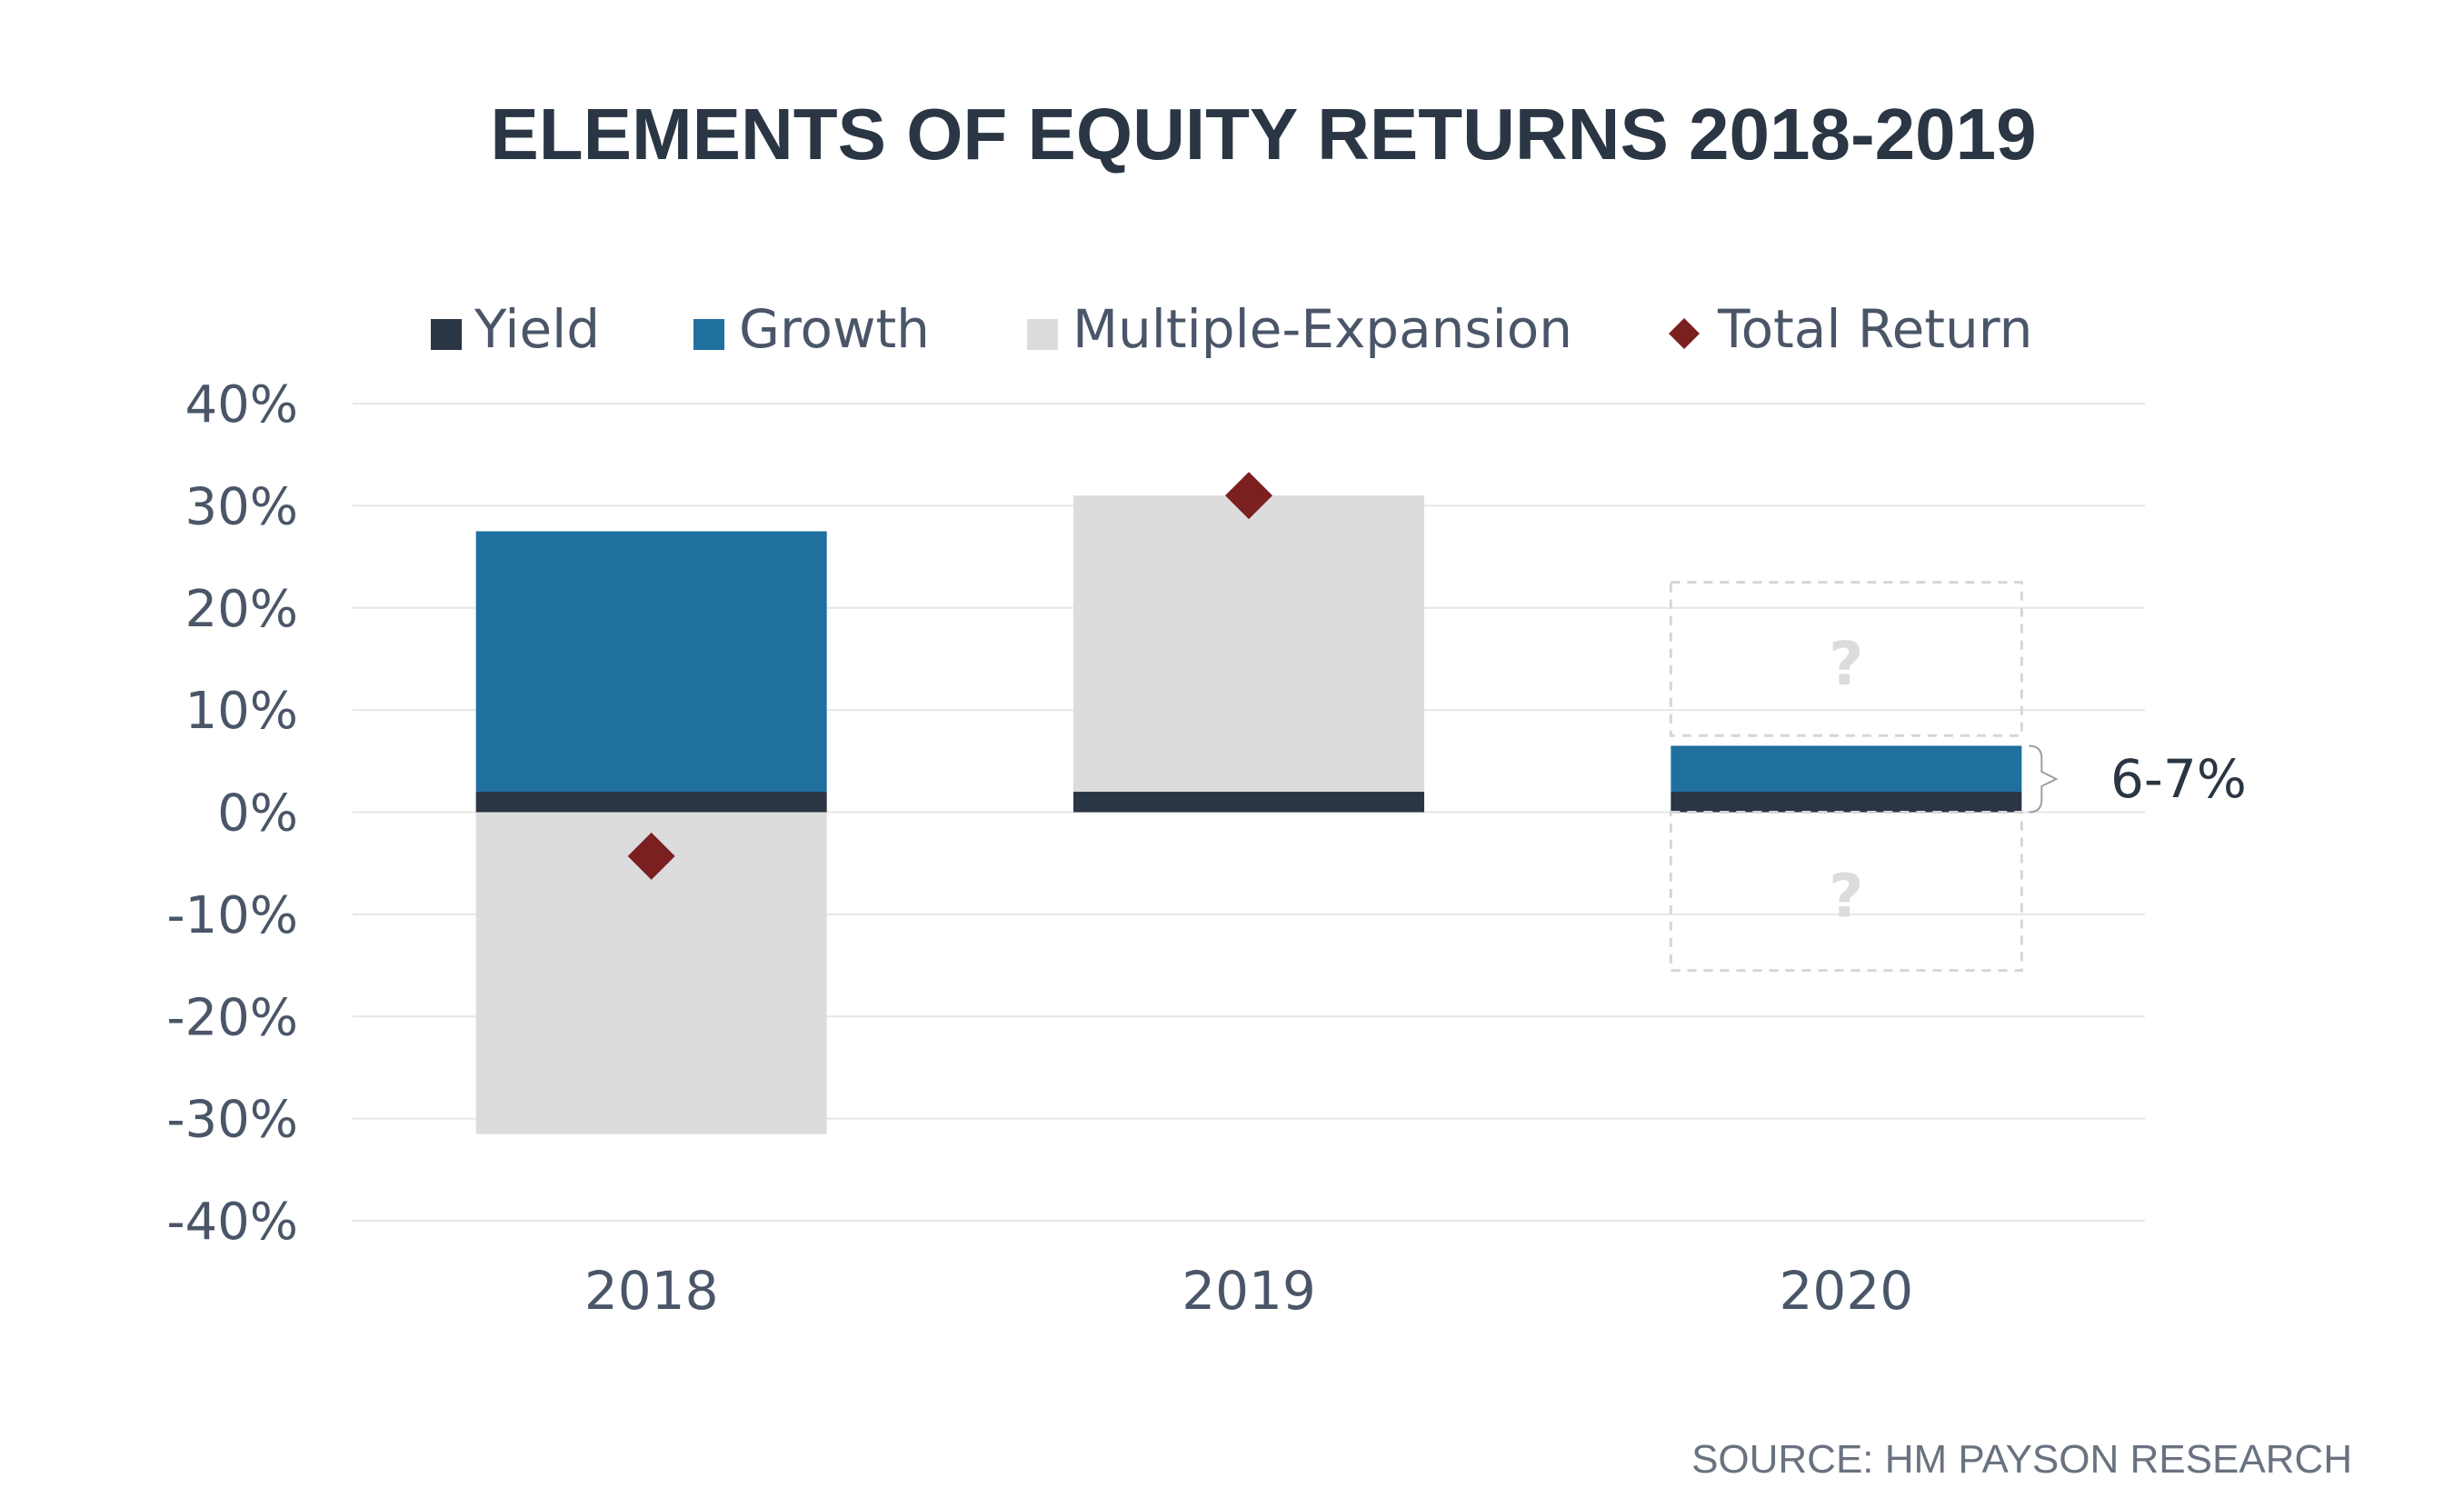 The image size is (2464, 1498). What do you see at coordinates (1684, 333) in the screenshot?
I see `legend-marker-total-return` at bounding box center [1684, 333].